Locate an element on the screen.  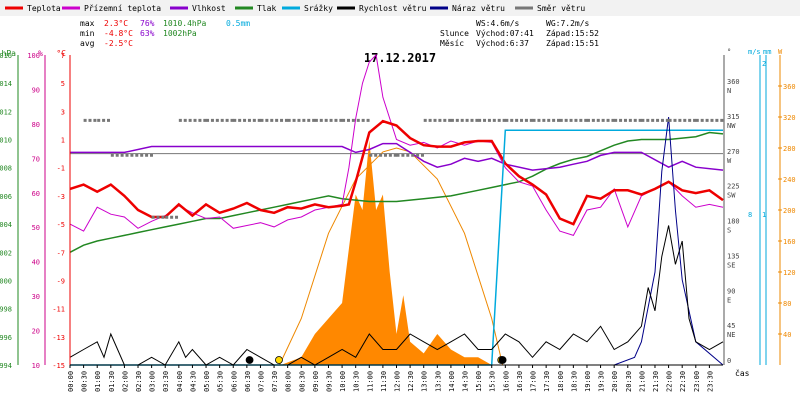
stats-max-label: max is located at coordinates (87, 23).